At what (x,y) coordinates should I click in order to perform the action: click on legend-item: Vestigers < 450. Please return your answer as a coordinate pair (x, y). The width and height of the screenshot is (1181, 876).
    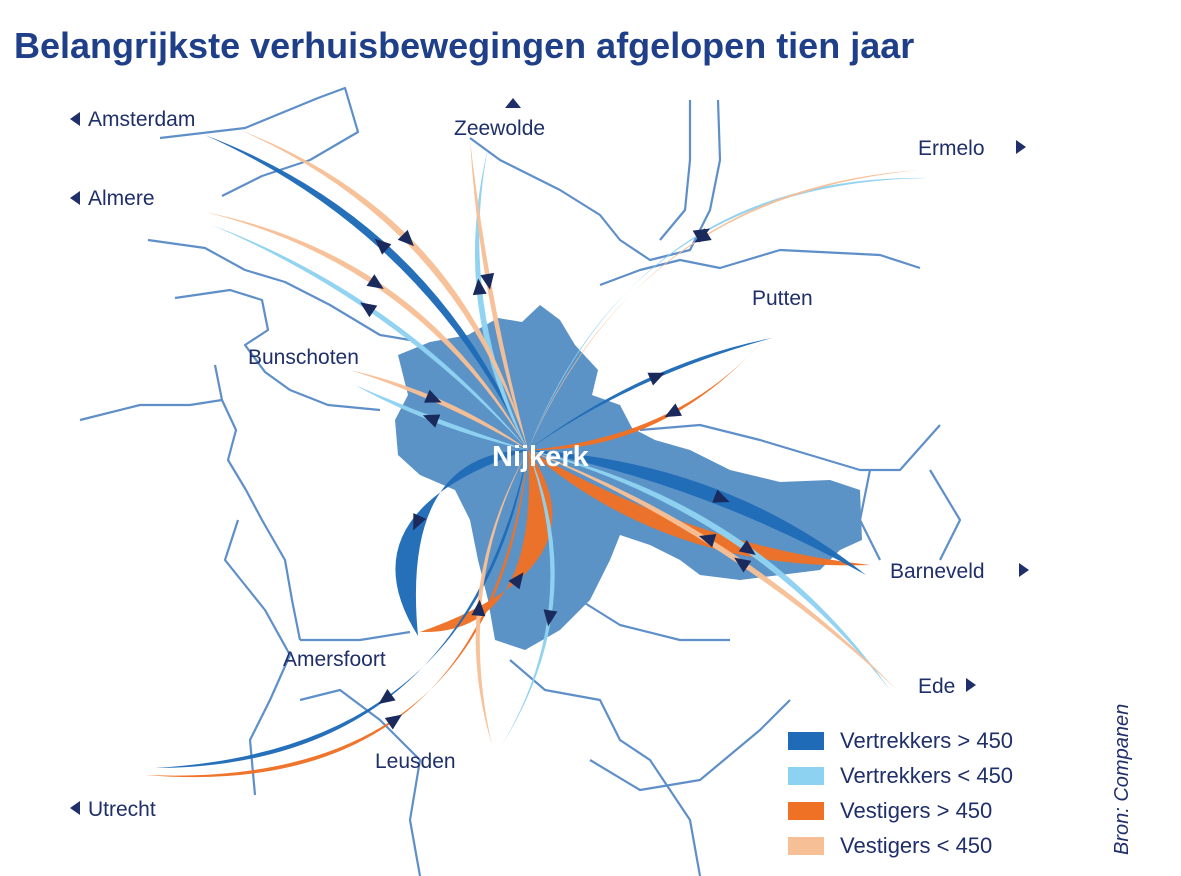
    Looking at the image, I should click on (890, 845).